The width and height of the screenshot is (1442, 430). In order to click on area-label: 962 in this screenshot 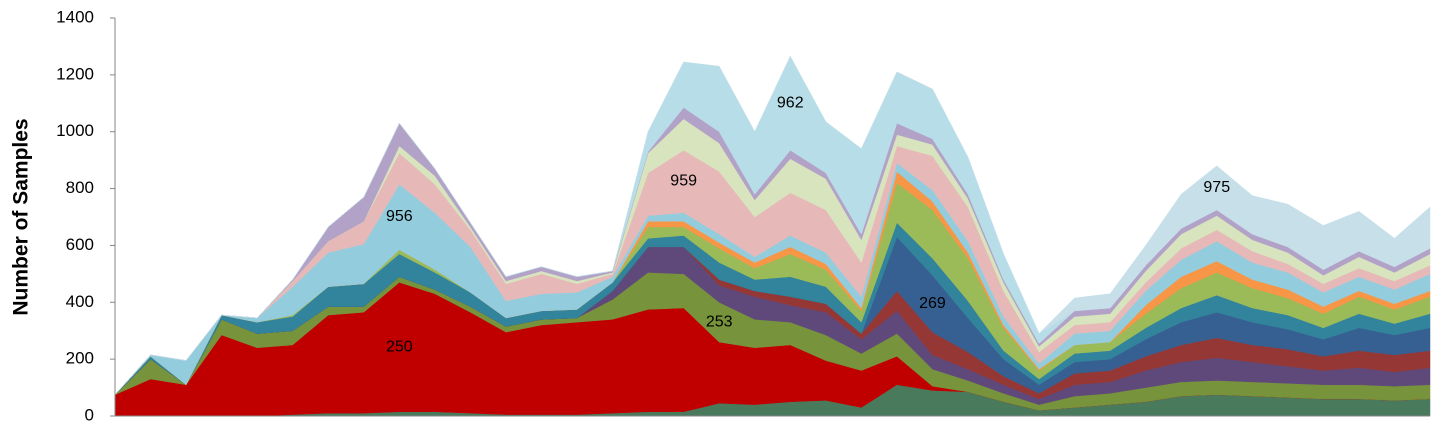, I will do `click(790, 103)`.